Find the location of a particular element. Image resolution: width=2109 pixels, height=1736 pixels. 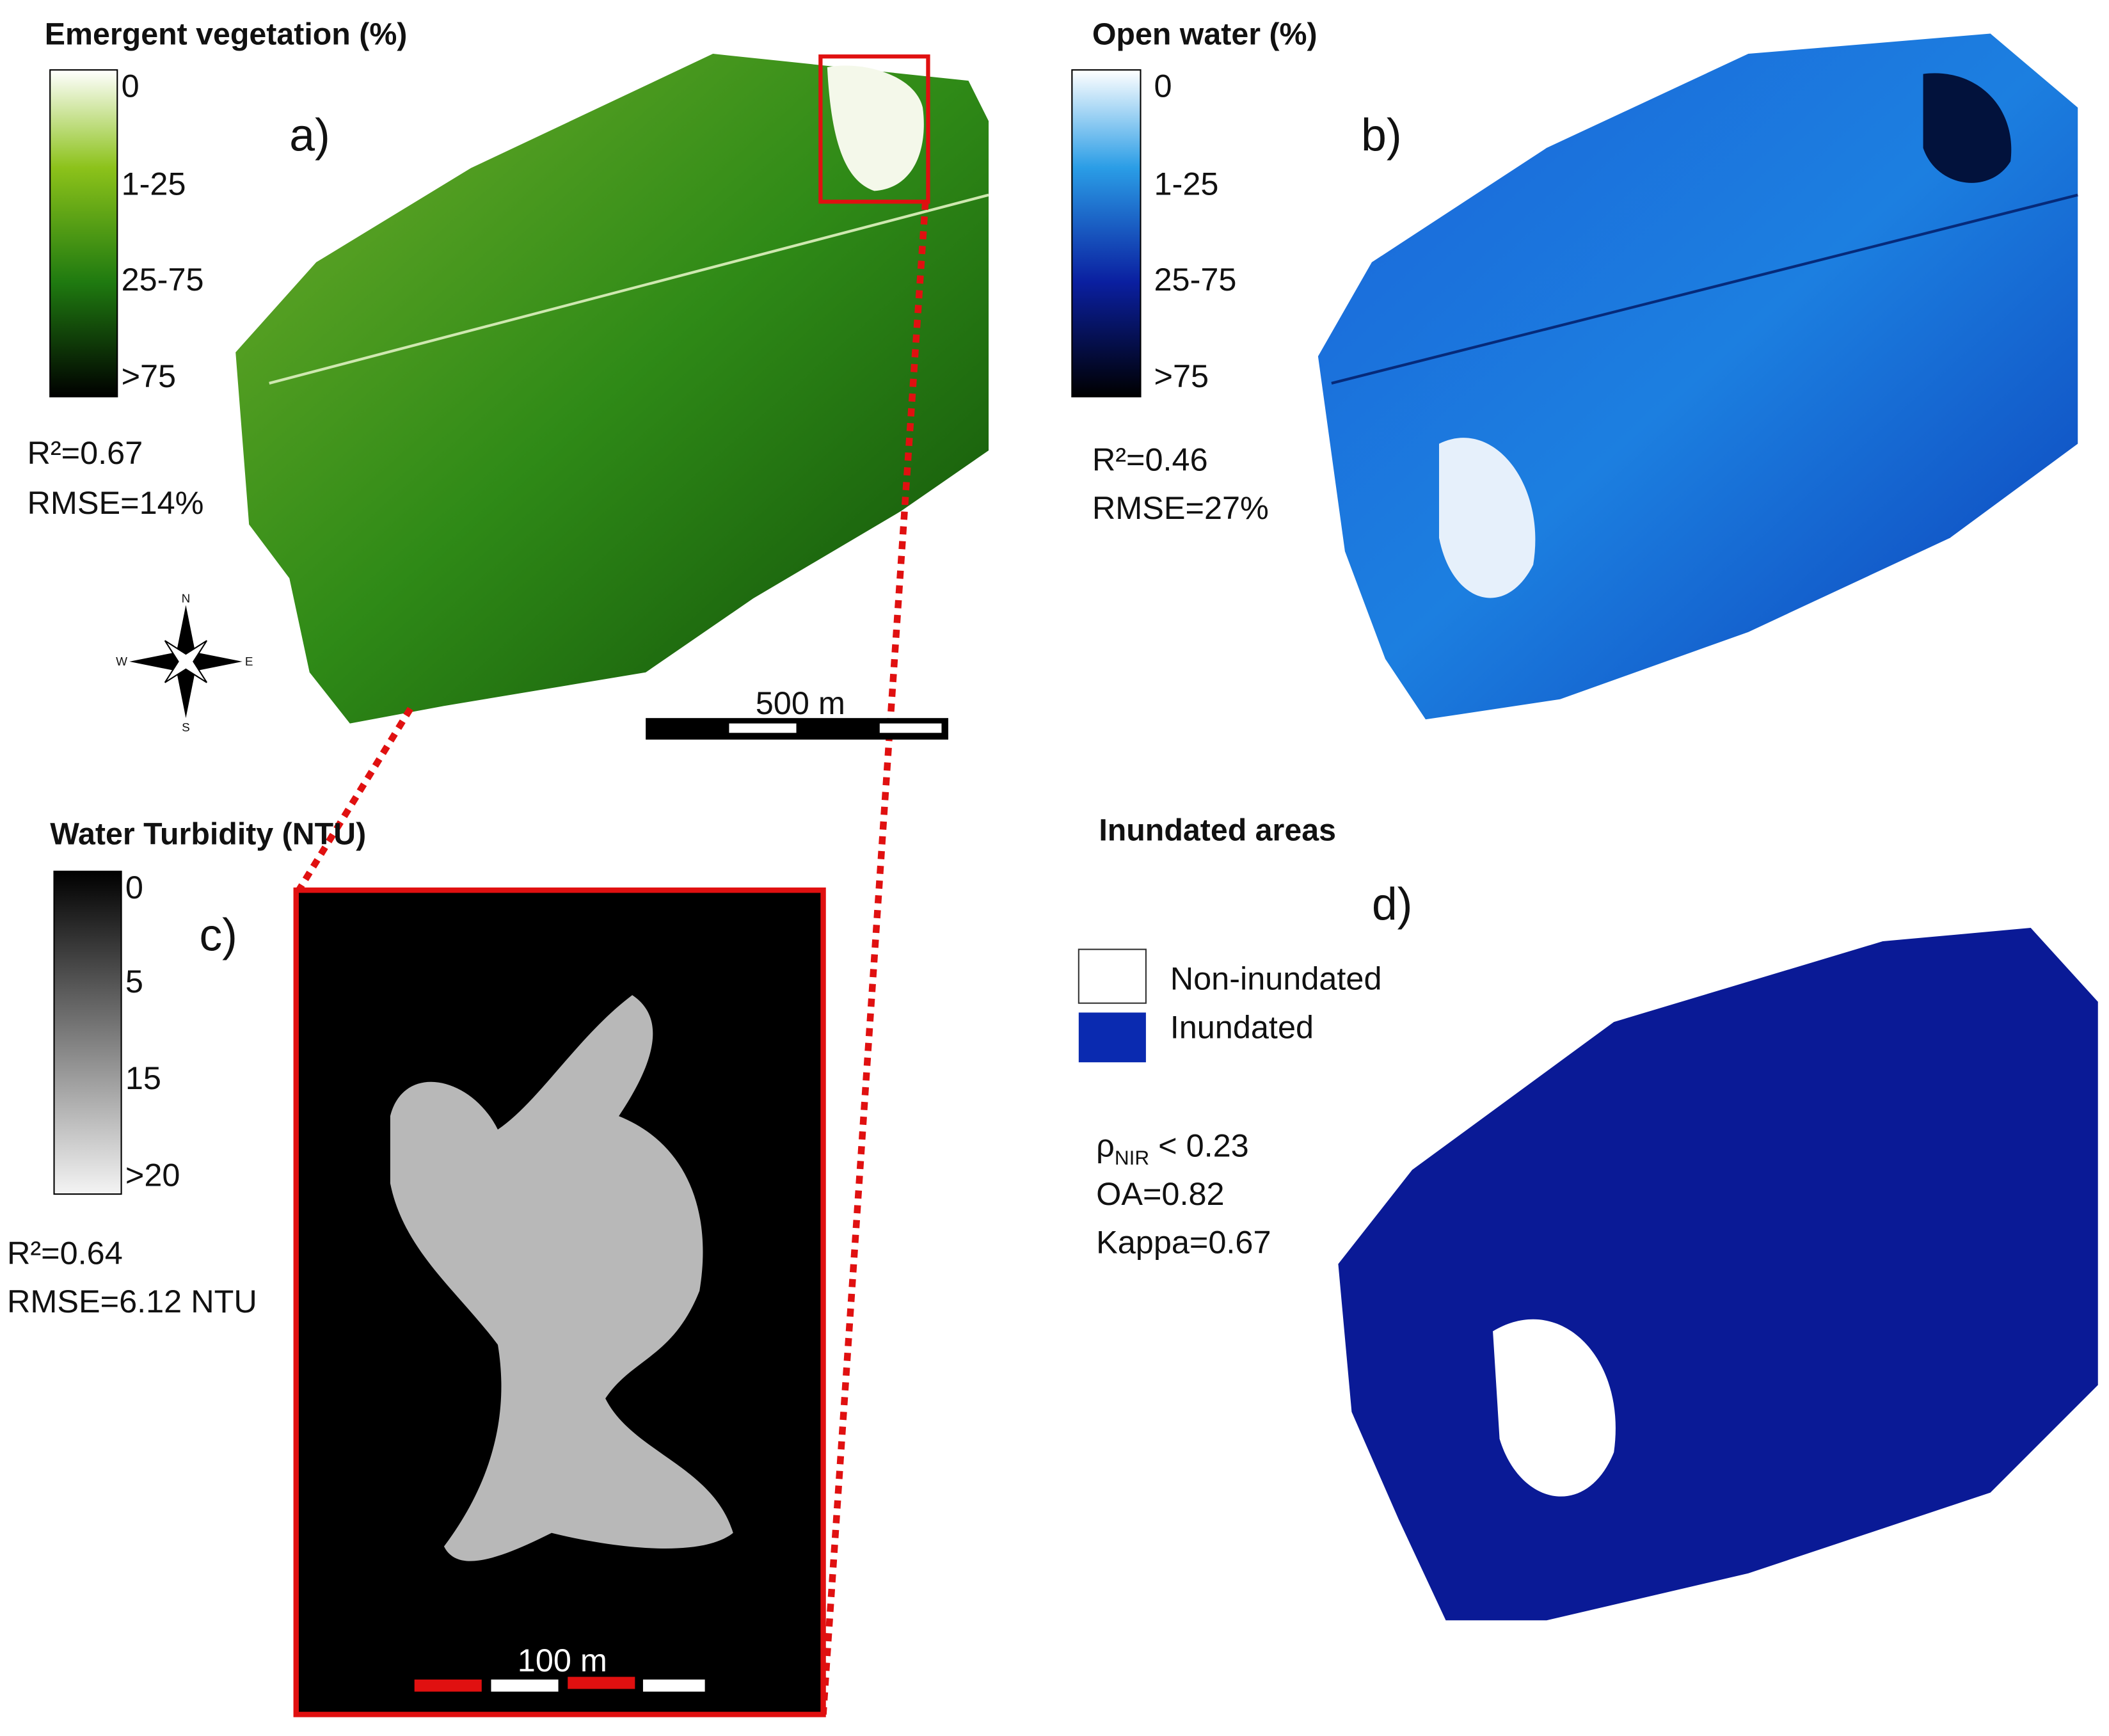

stat: OA=0.82 is located at coordinates (1160, 1193).